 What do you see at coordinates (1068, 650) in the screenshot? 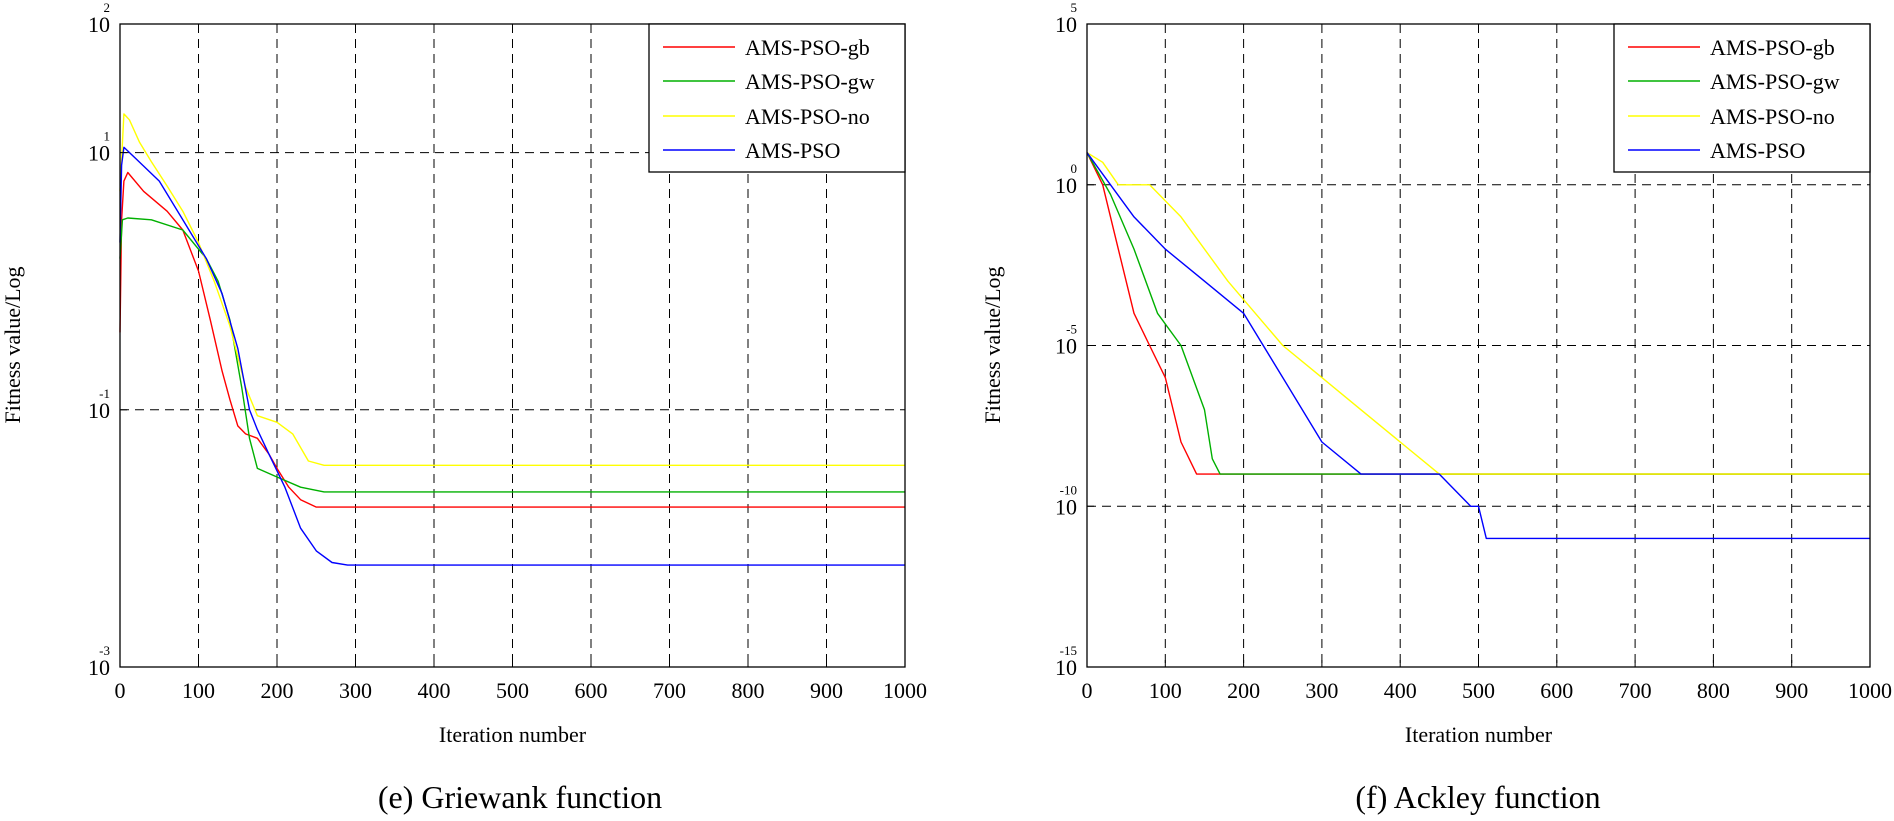
I see `y-tick-exponent: -15` at bounding box center [1068, 650].